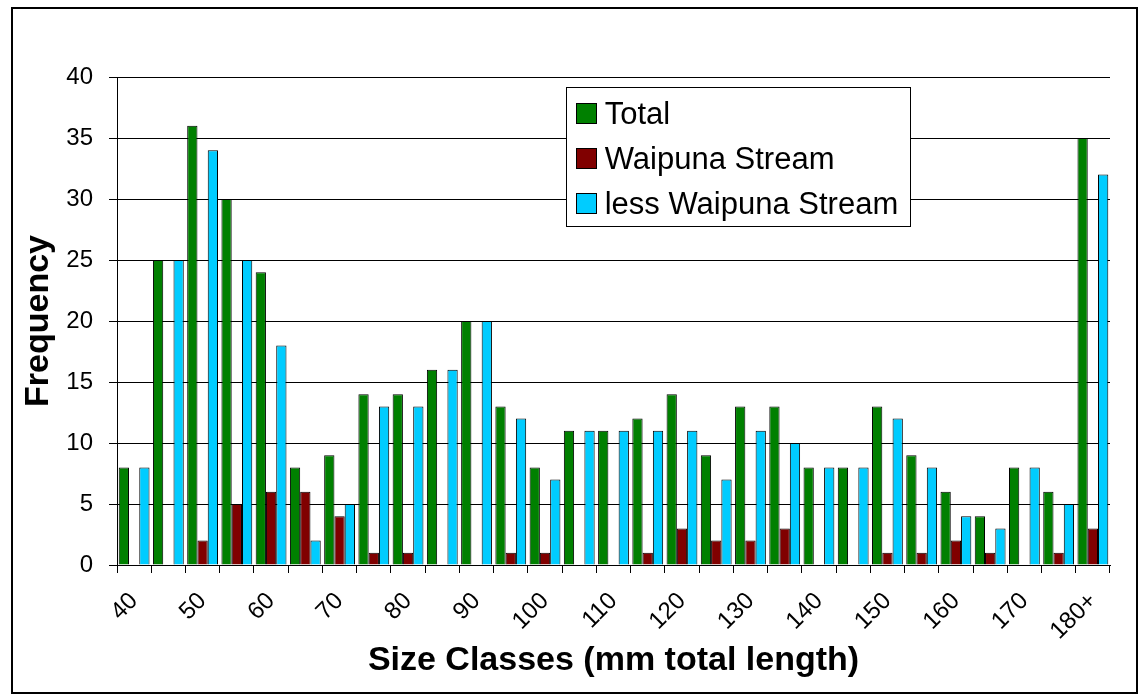 This screenshot has width=1141, height=699. I want to click on x-tick-label: 140, so click(803, 610).